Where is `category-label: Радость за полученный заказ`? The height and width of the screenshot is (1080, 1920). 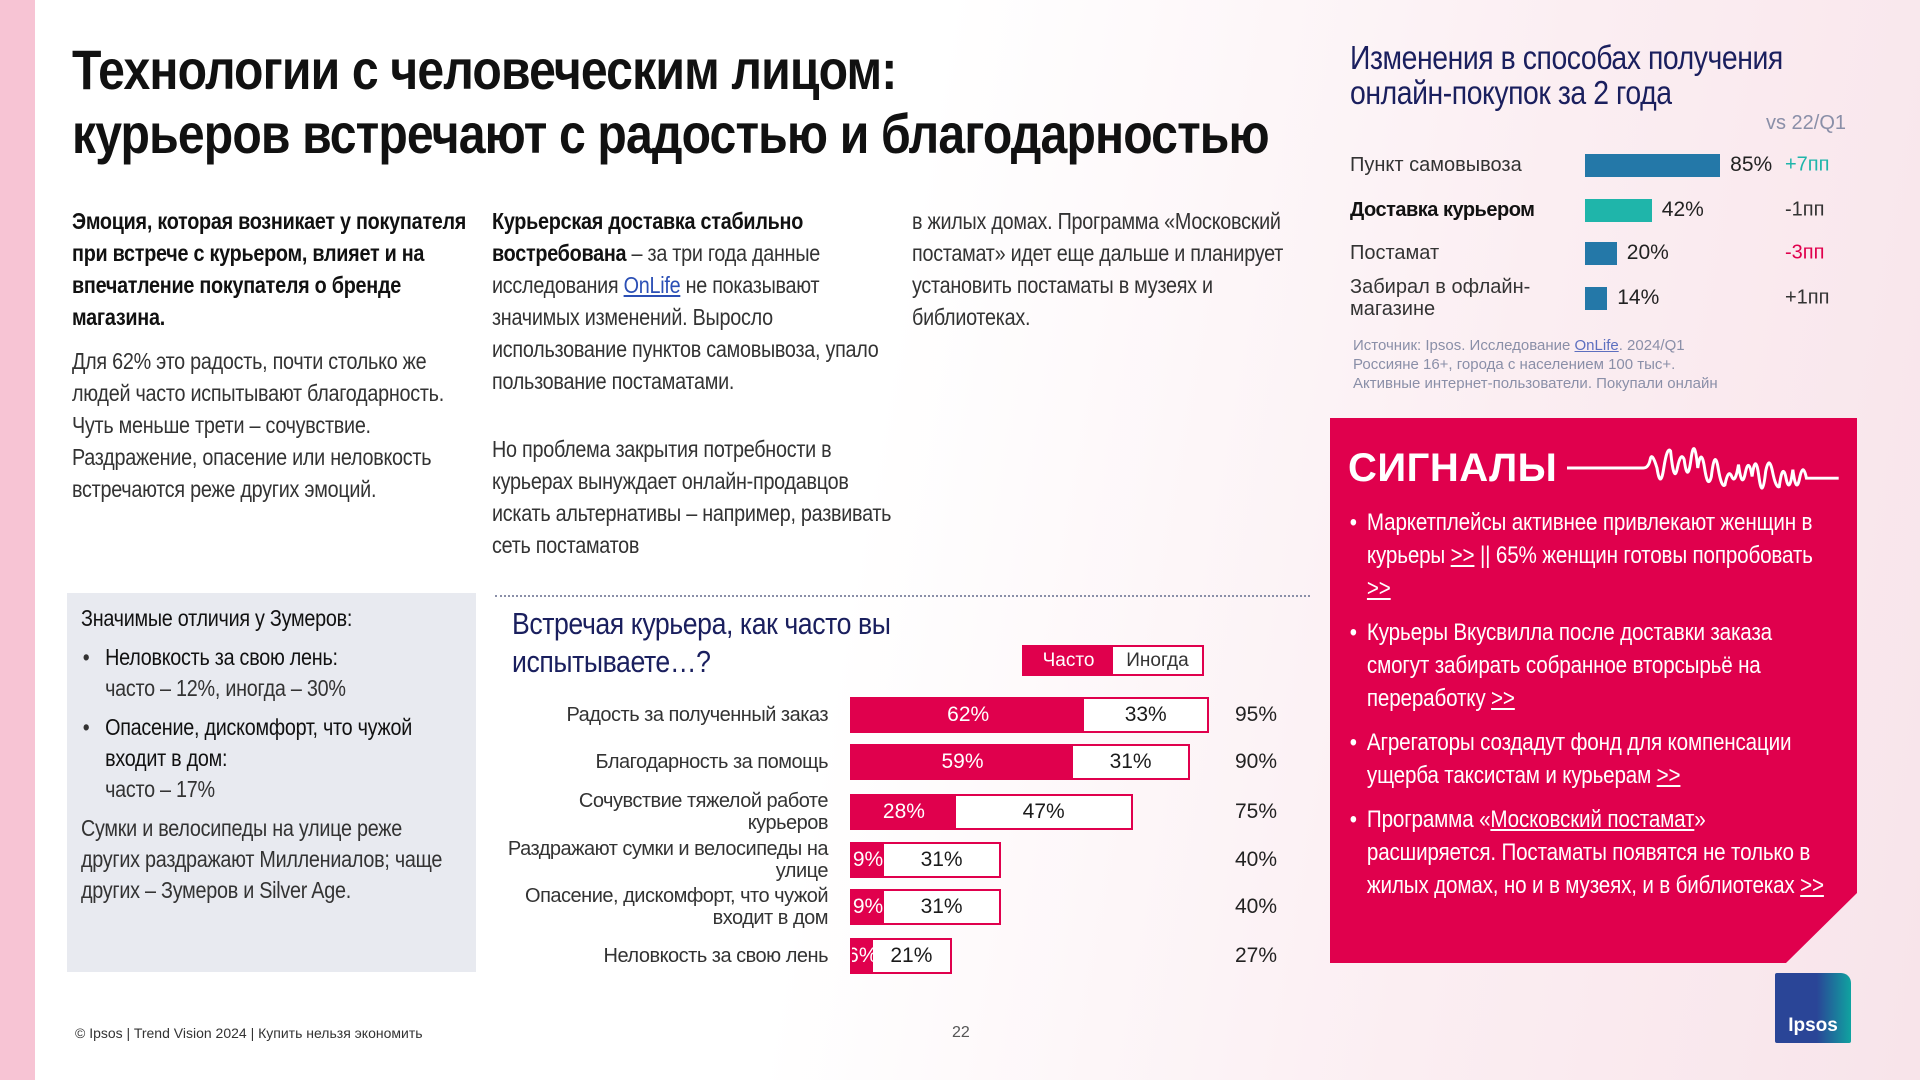
category-label: Радость за полученный заказ is located at coordinates (697, 715).